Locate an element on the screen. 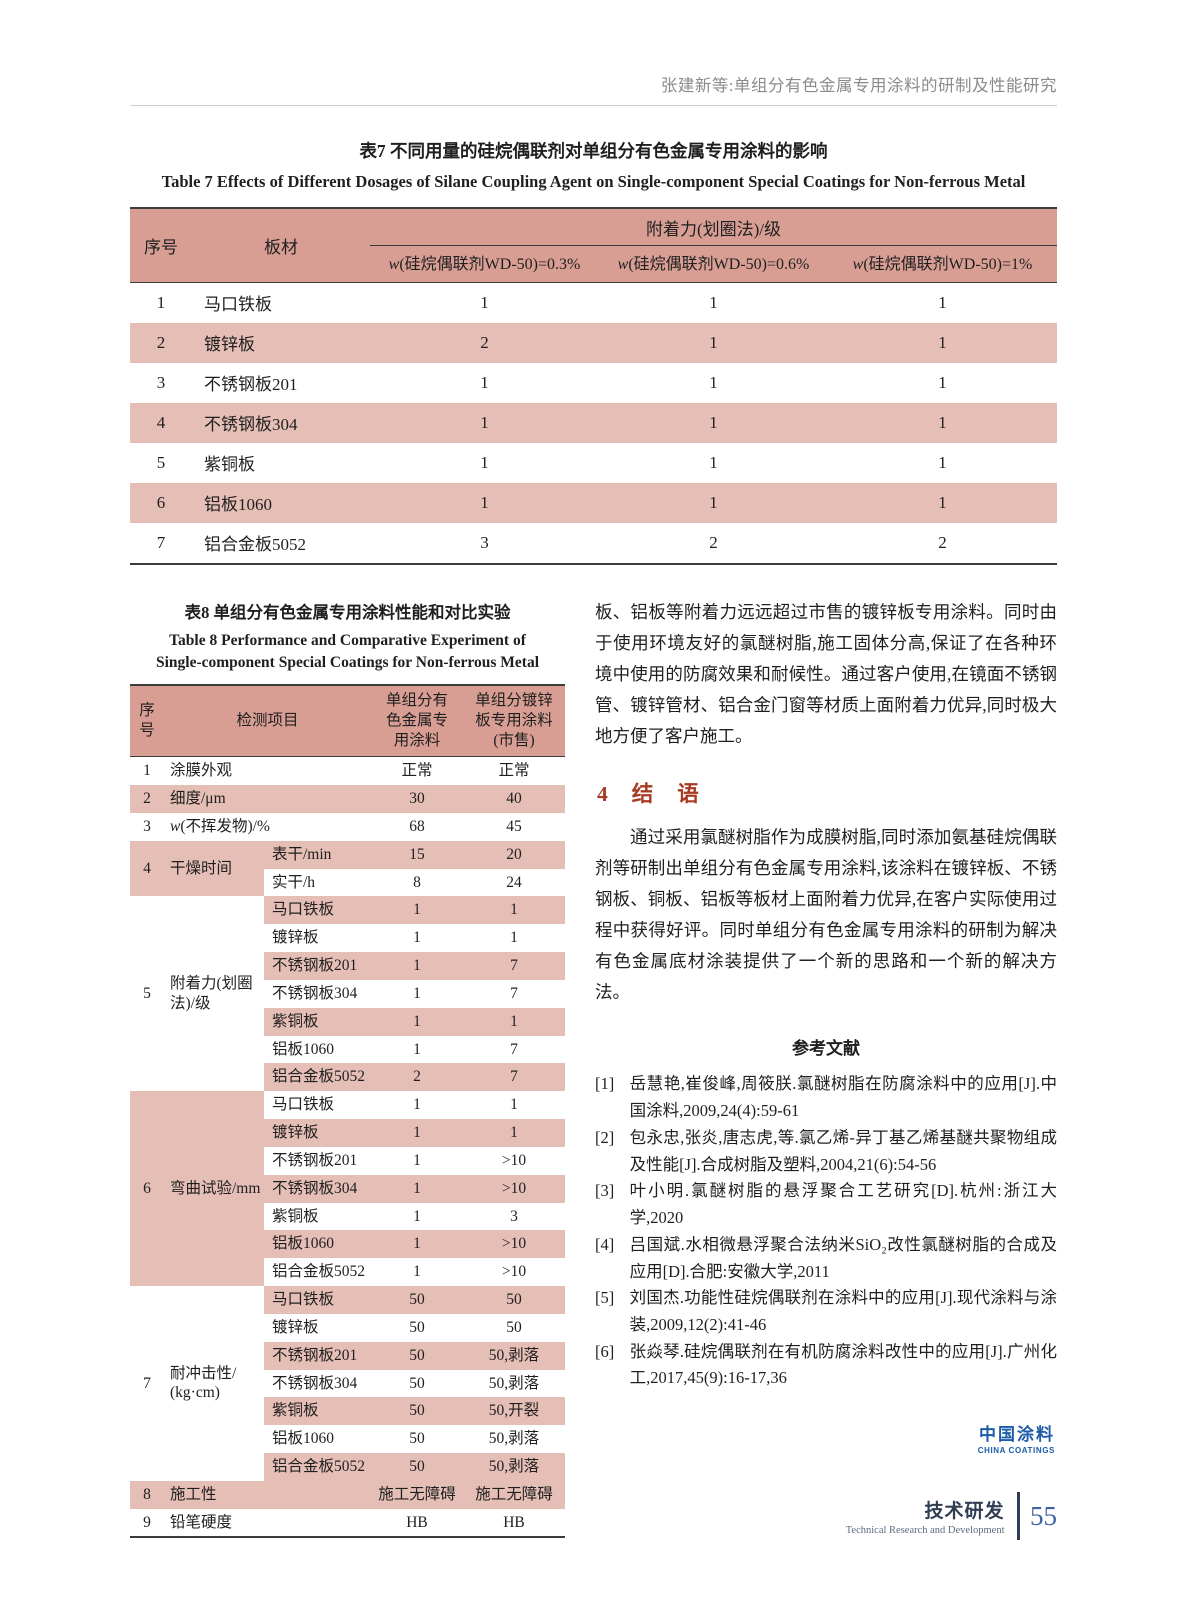 This screenshot has width=1187, height=1600. cell-value: 24 is located at coordinates (514, 882).